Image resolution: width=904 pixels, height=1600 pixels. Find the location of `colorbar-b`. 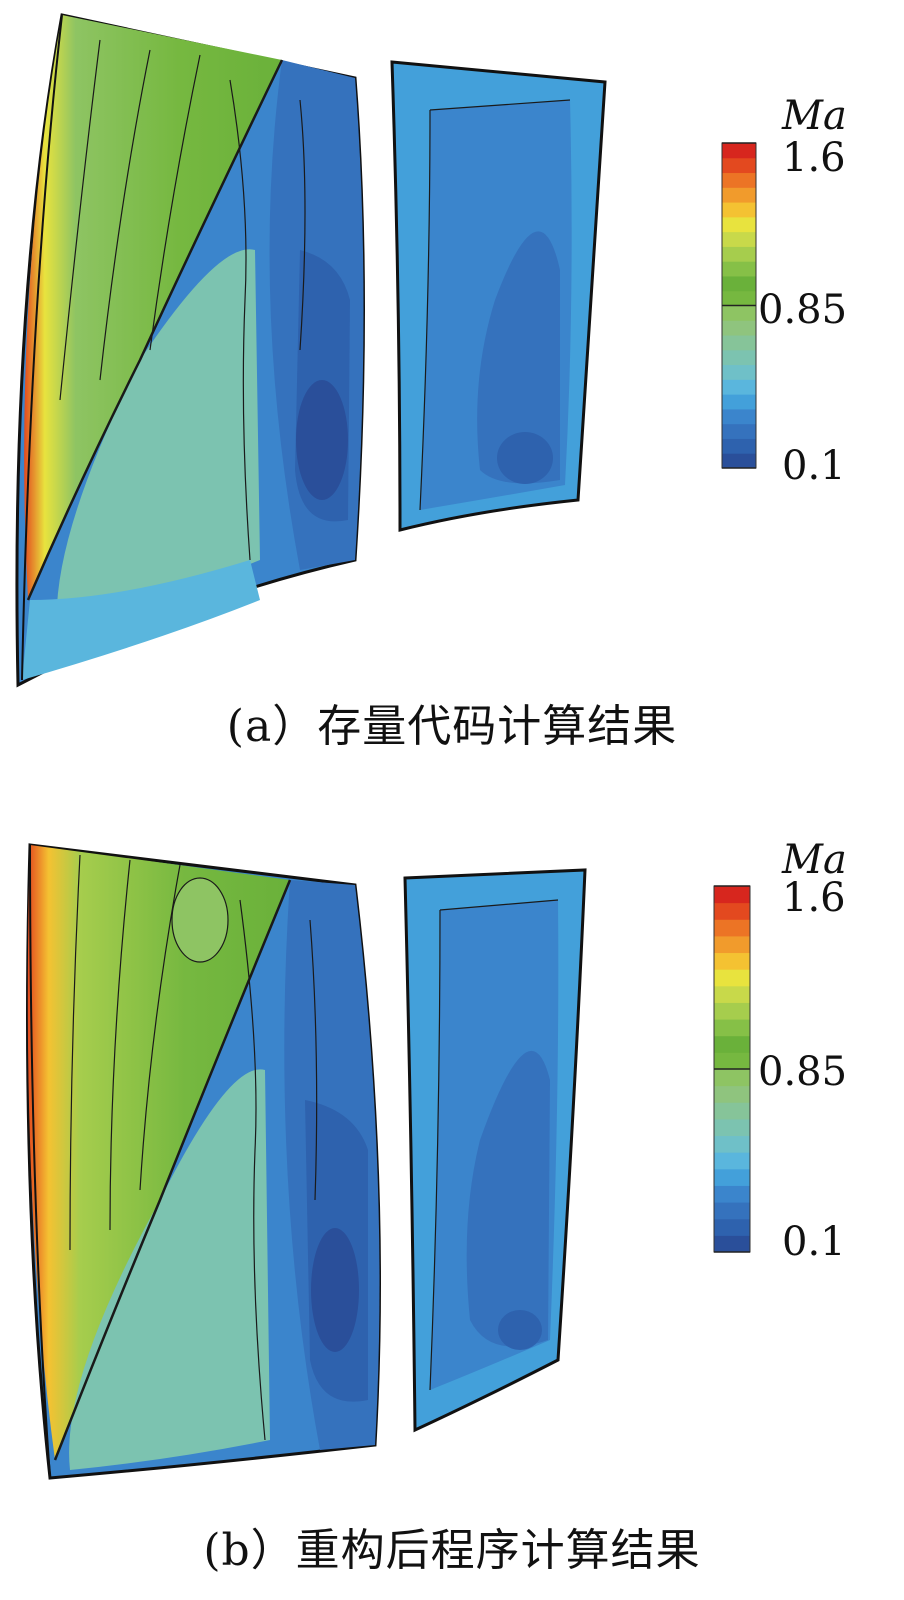

colorbar-b is located at coordinates (732, 1069).